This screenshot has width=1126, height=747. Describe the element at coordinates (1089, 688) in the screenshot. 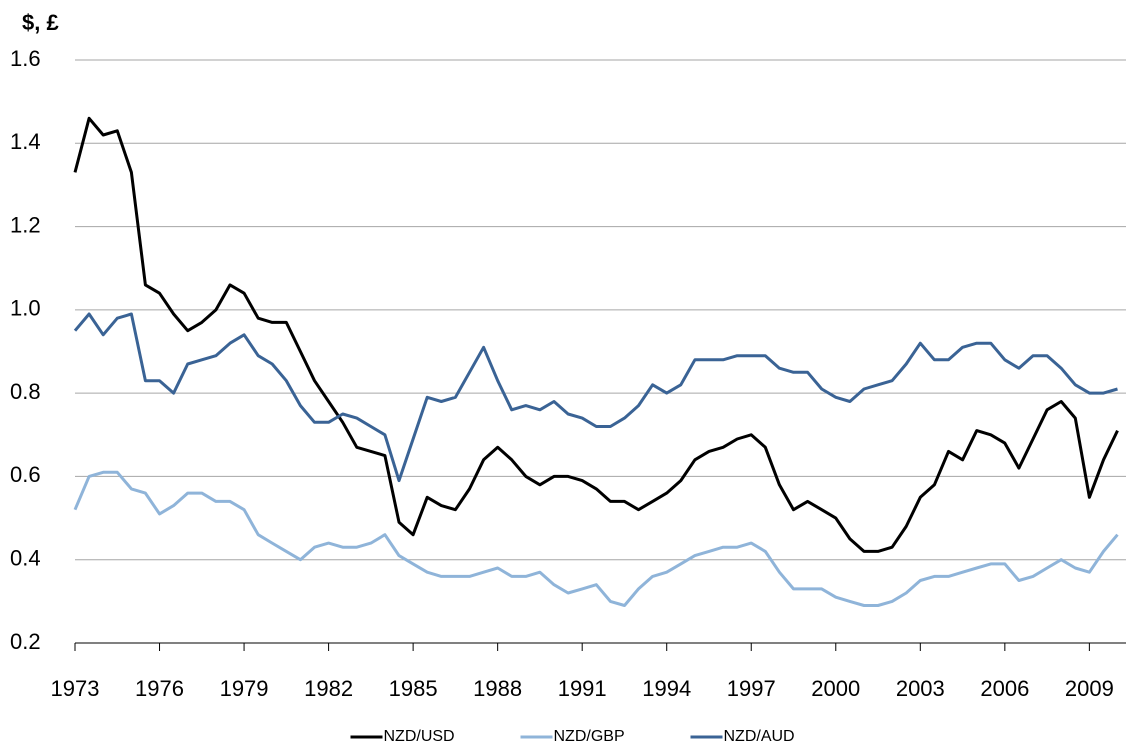

I see `x-tick-label: 2009` at that location.